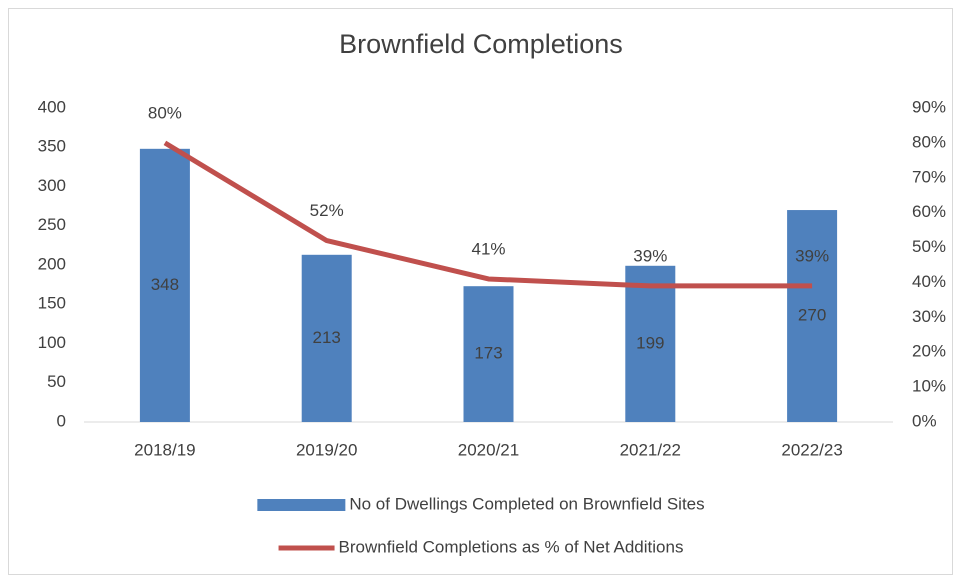 This screenshot has width=961, height=581. I want to click on y2-tick-label: 70%, so click(929, 176).